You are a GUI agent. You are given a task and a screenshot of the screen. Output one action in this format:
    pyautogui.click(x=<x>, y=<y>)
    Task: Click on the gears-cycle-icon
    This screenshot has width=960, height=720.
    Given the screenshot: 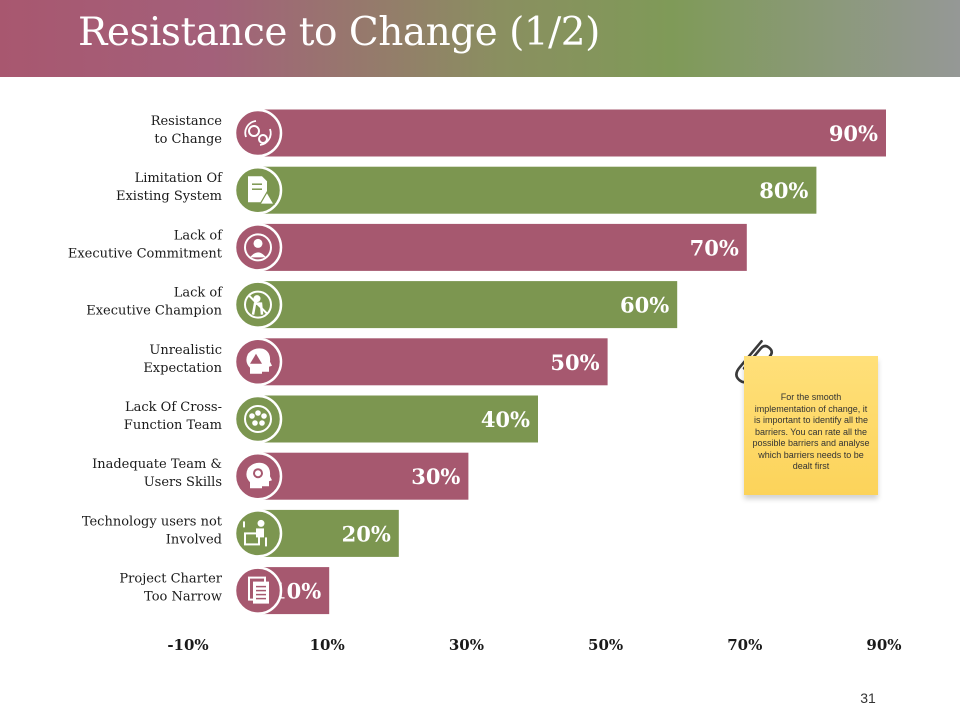 What is the action you would take?
    pyautogui.click(x=258, y=133)
    